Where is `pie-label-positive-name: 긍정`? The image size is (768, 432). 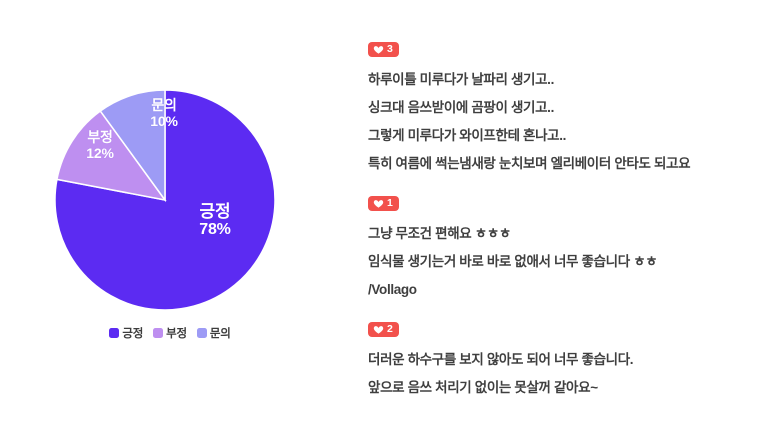 pie-label-positive-name: 긍정 is located at coordinates (215, 211).